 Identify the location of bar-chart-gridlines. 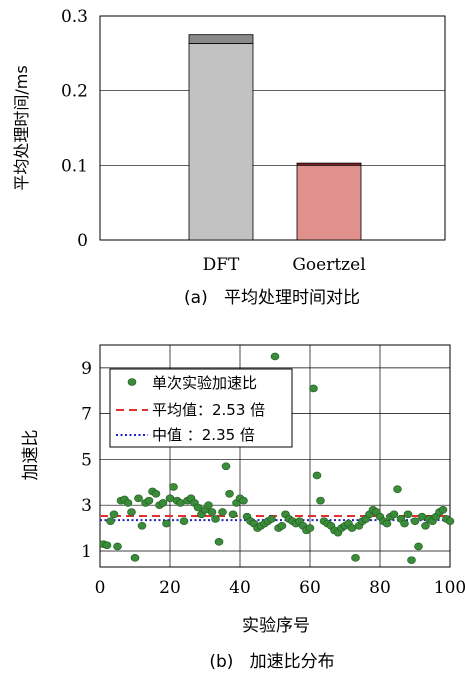
(272, 128).